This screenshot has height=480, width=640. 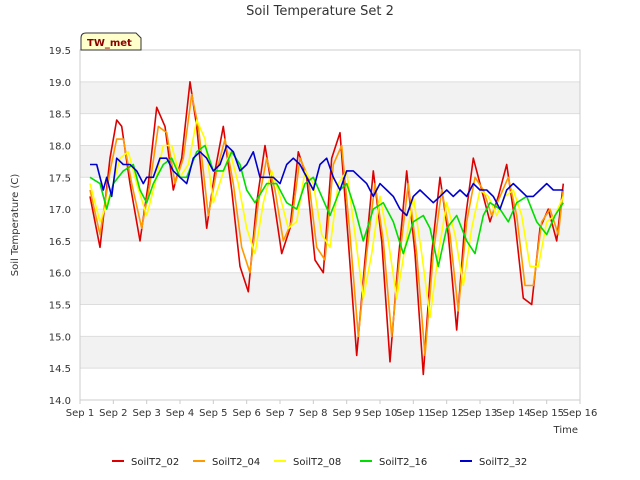 I want to click on x-tick-label: Sep 5, so click(x=213, y=413).